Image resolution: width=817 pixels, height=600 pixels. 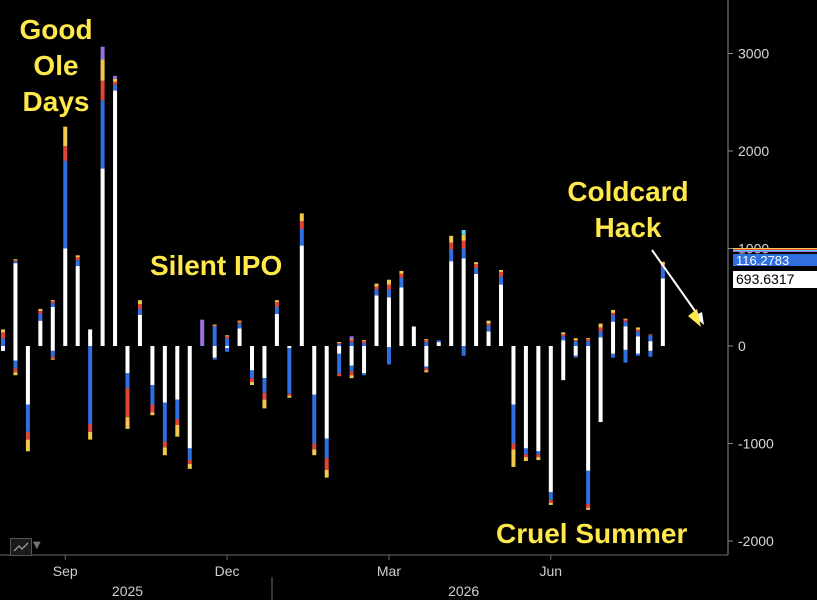 I want to click on bar-segment-purple, so click(x=351, y=338).